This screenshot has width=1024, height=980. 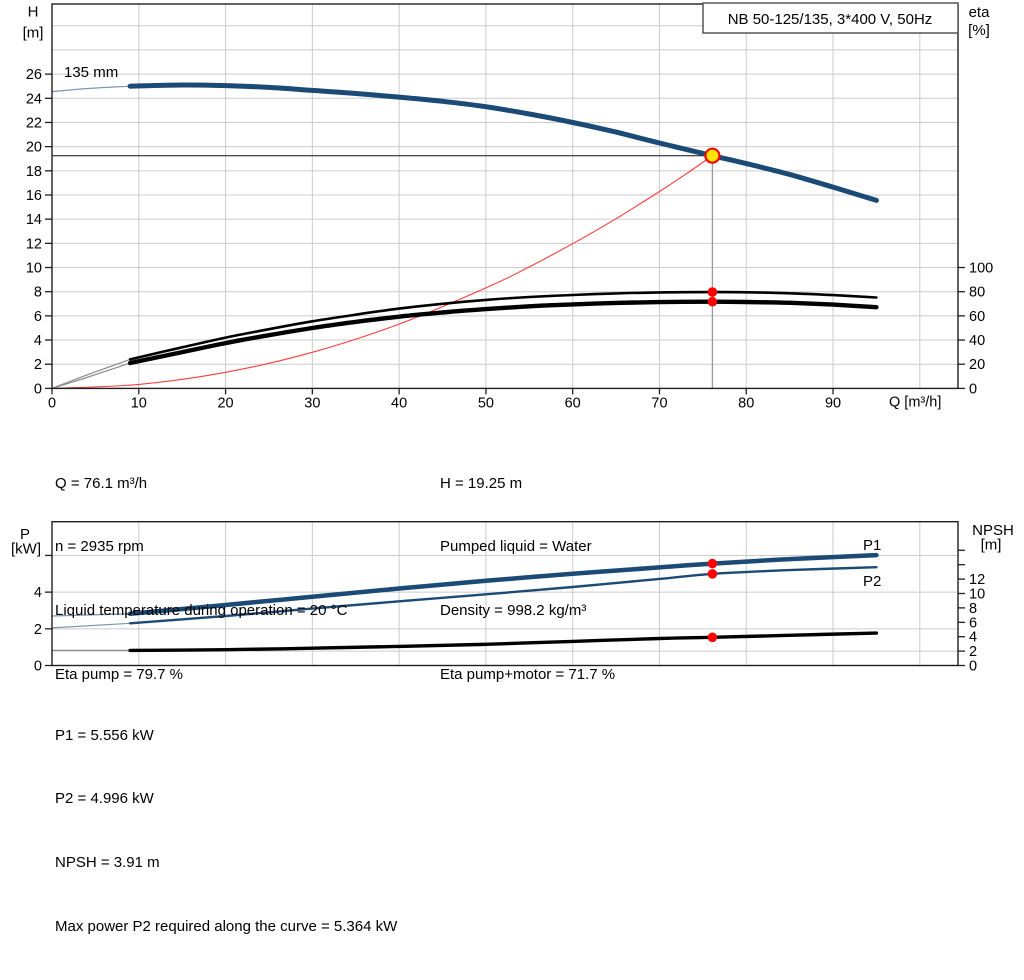 What do you see at coordinates (915, 403) in the screenshot?
I see `x-axis-unit-label: Q [m³/h]` at bounding box center [915, 403].